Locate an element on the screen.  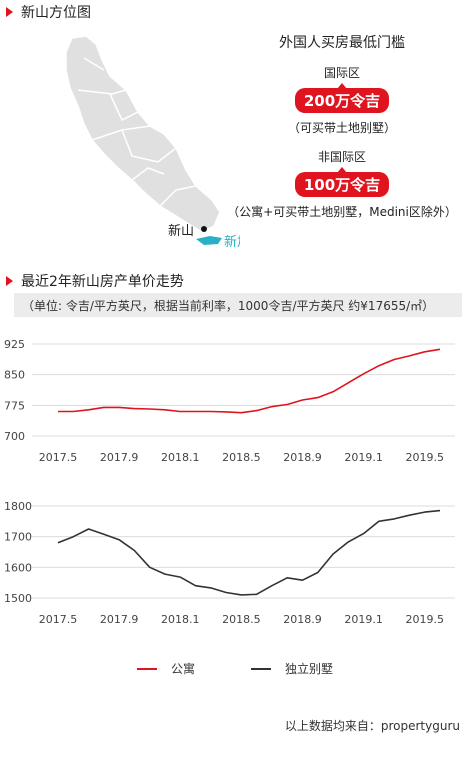
y-tick-label: 1500 is located at coordinates (18, 598).